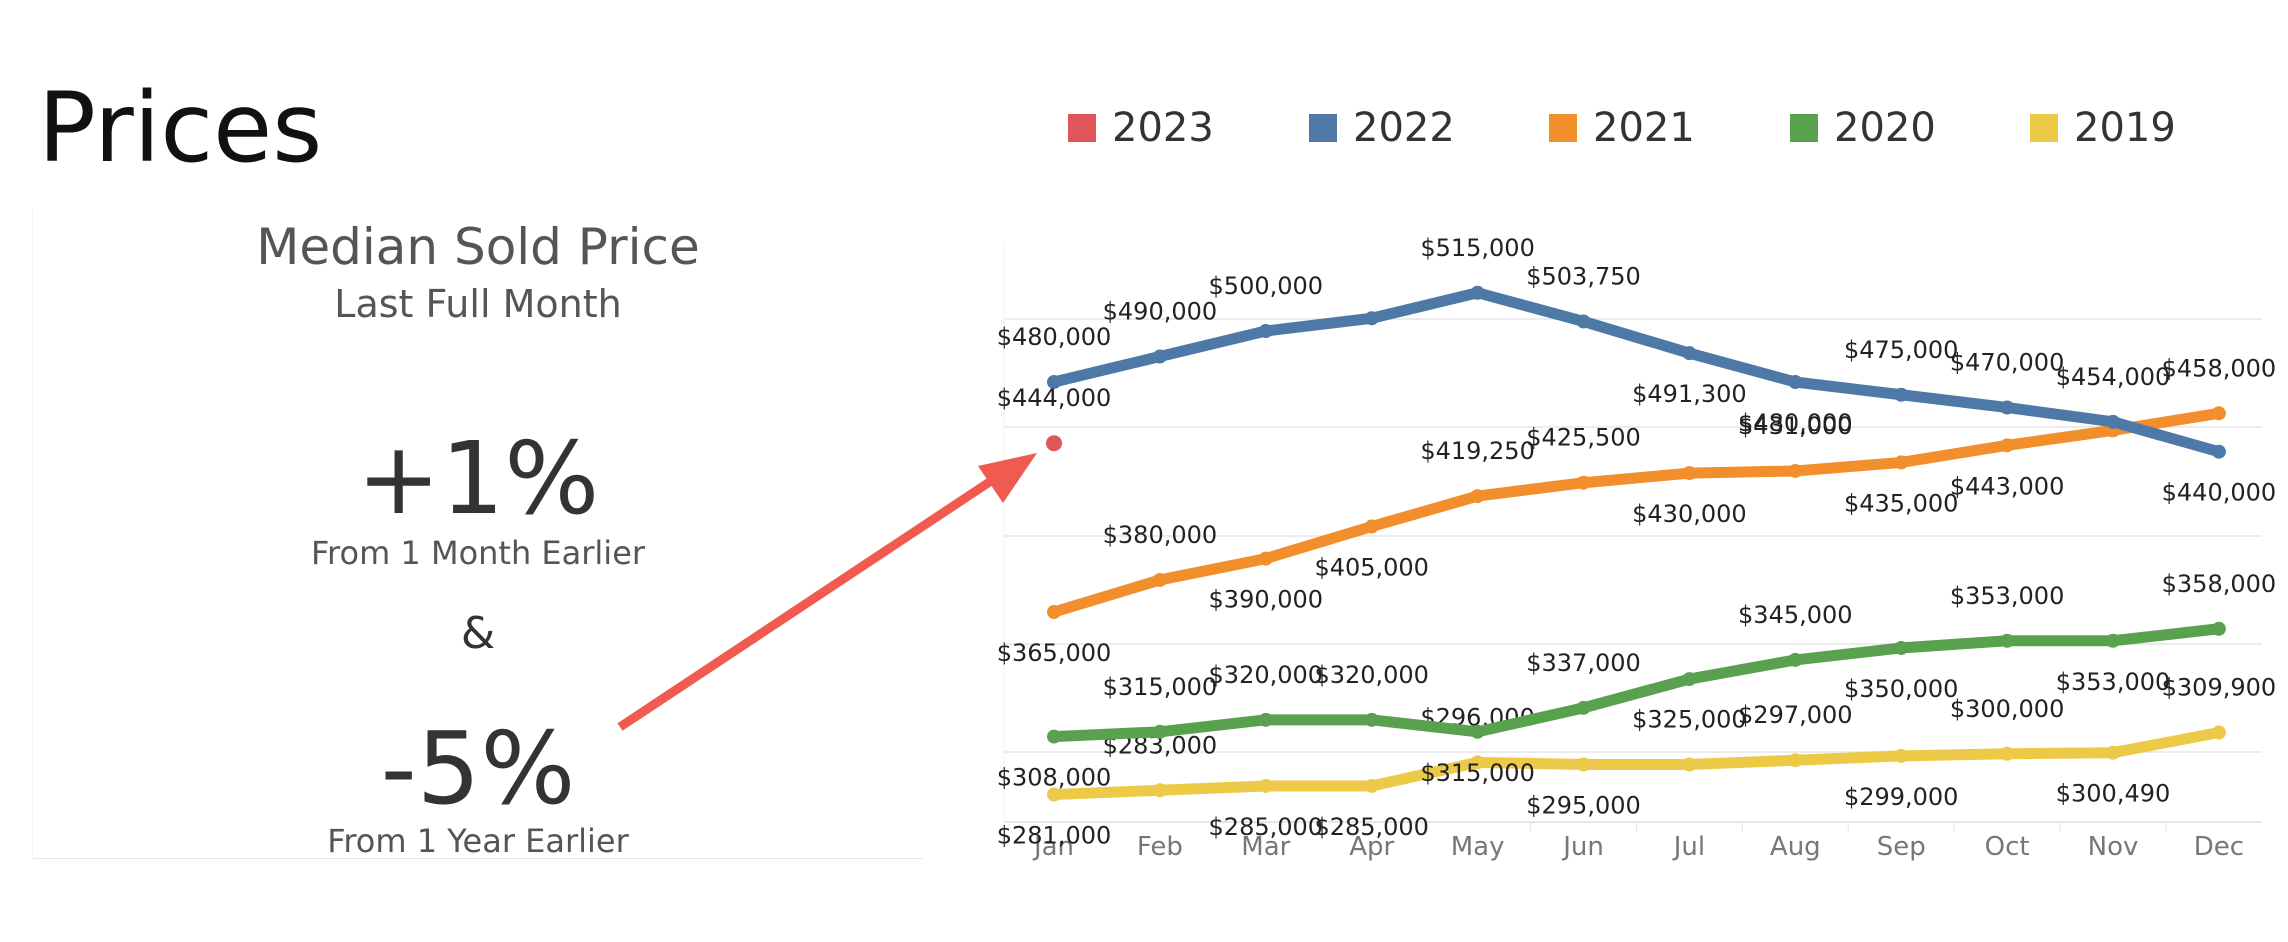 The width and height of the screenshot is (2288, 942). What do you see at coordinates (1160, 847) in the screenshot?
I see `x-tick-label-feb: Feb` at bounding box center [1160, 847].